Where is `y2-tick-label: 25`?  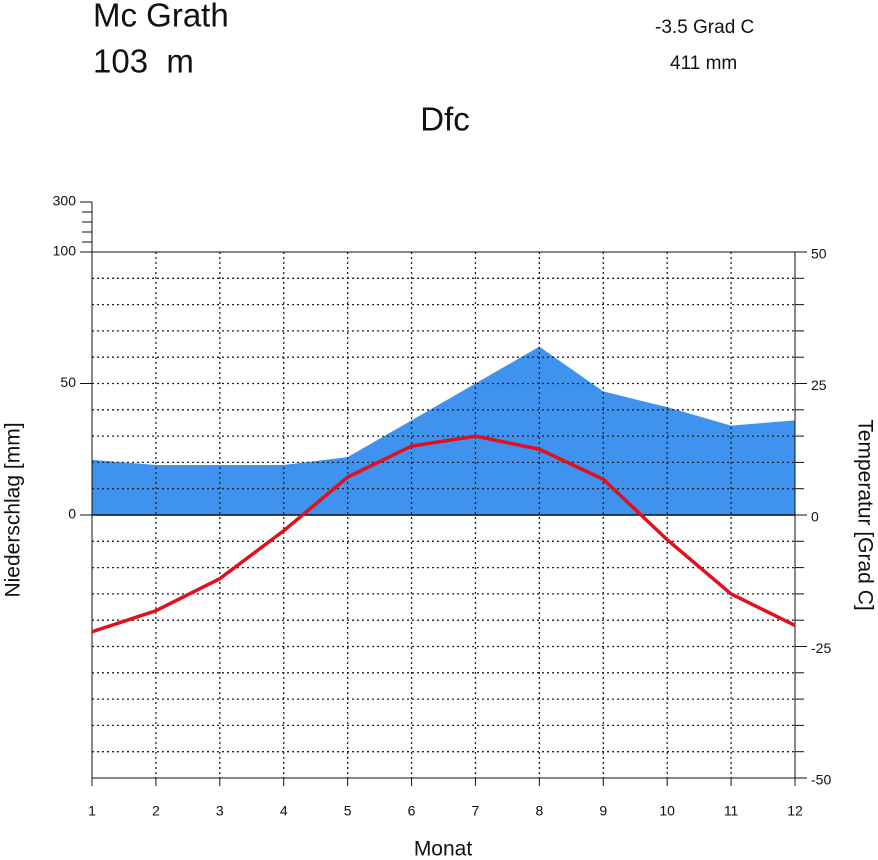
y2-tick-label: 25 is located at coordinates (819, 385).